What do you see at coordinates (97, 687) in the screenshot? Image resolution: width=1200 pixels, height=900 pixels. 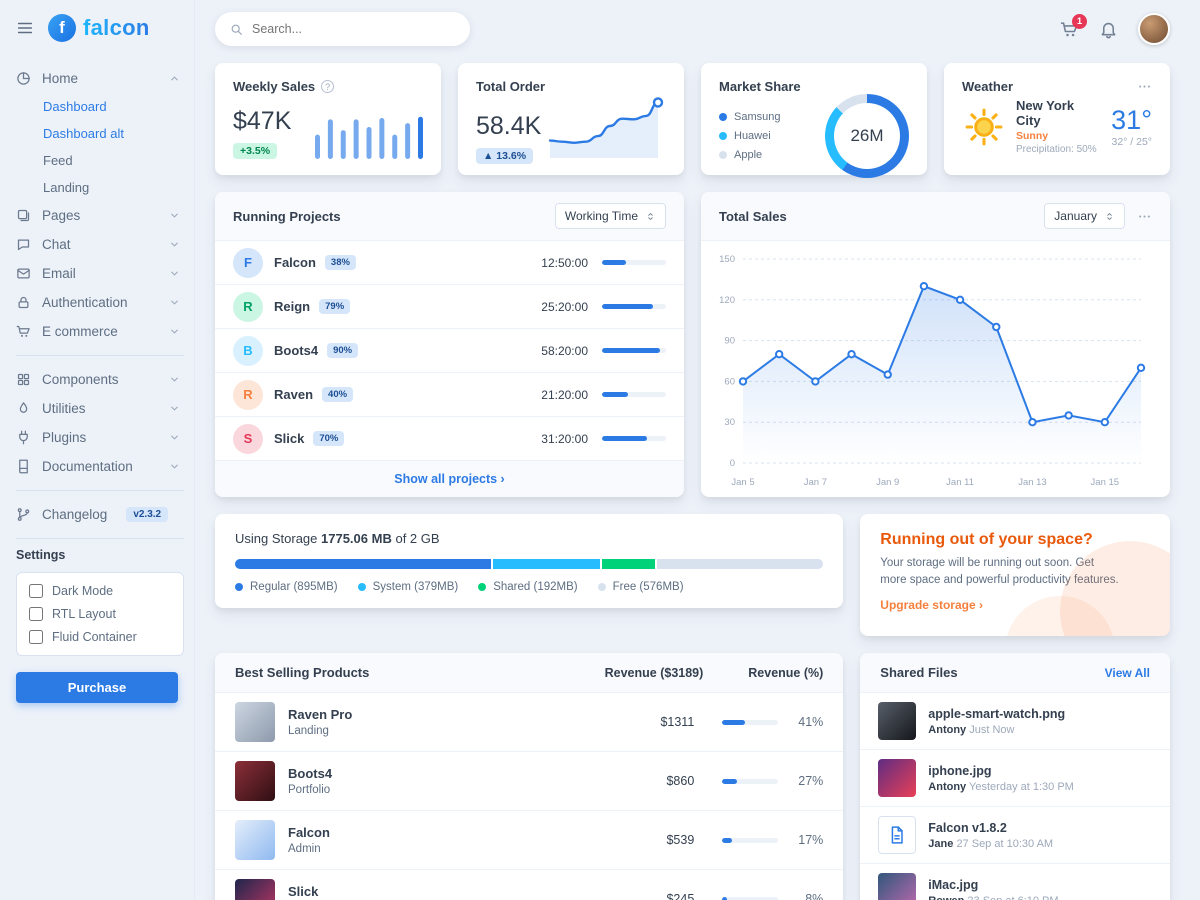 I see `purchase-button: Purchase` at bounding box center [97, 687].